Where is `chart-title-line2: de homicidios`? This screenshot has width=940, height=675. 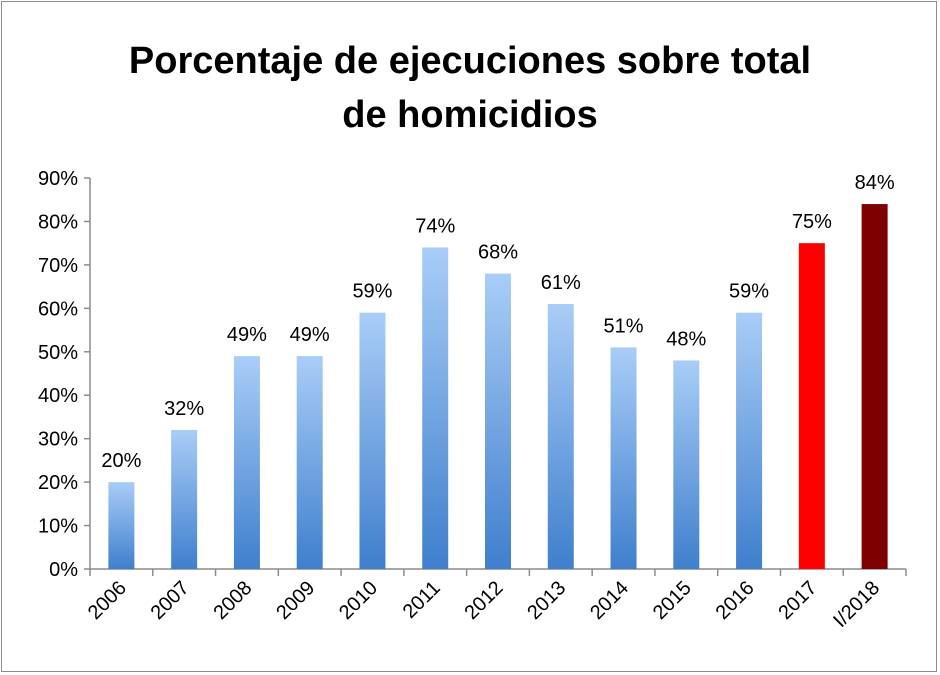 chart-title-line2: de homicidios is located at coordinates (470, 115).